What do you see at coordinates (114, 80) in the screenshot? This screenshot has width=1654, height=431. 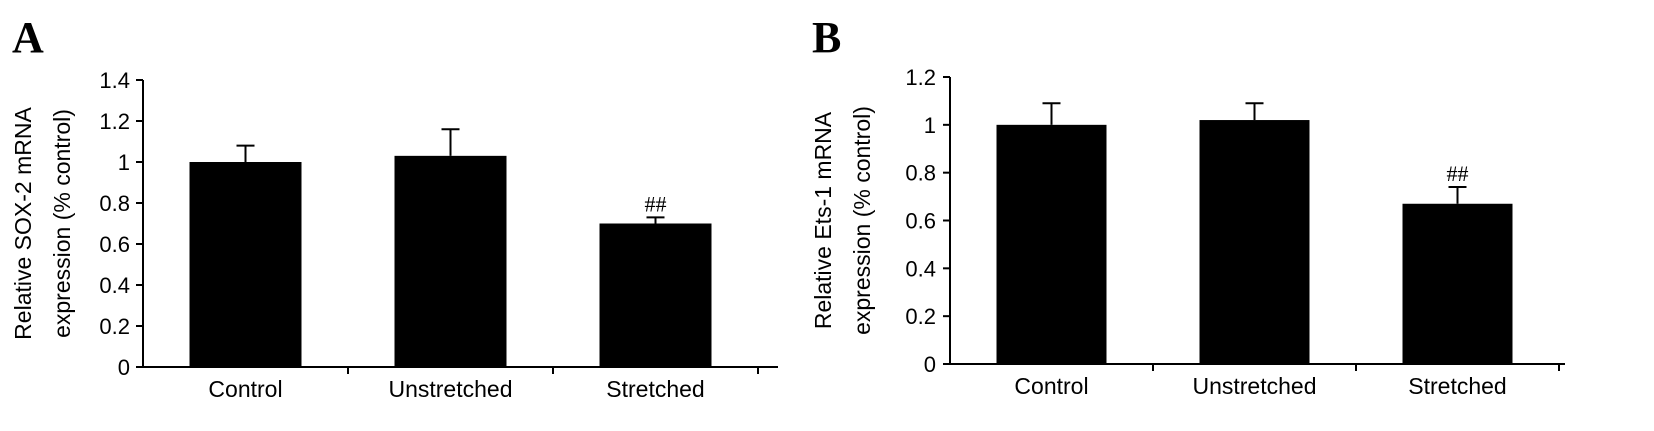 I see `y-tick-label: 1.4` at bounding box center [114, 80].